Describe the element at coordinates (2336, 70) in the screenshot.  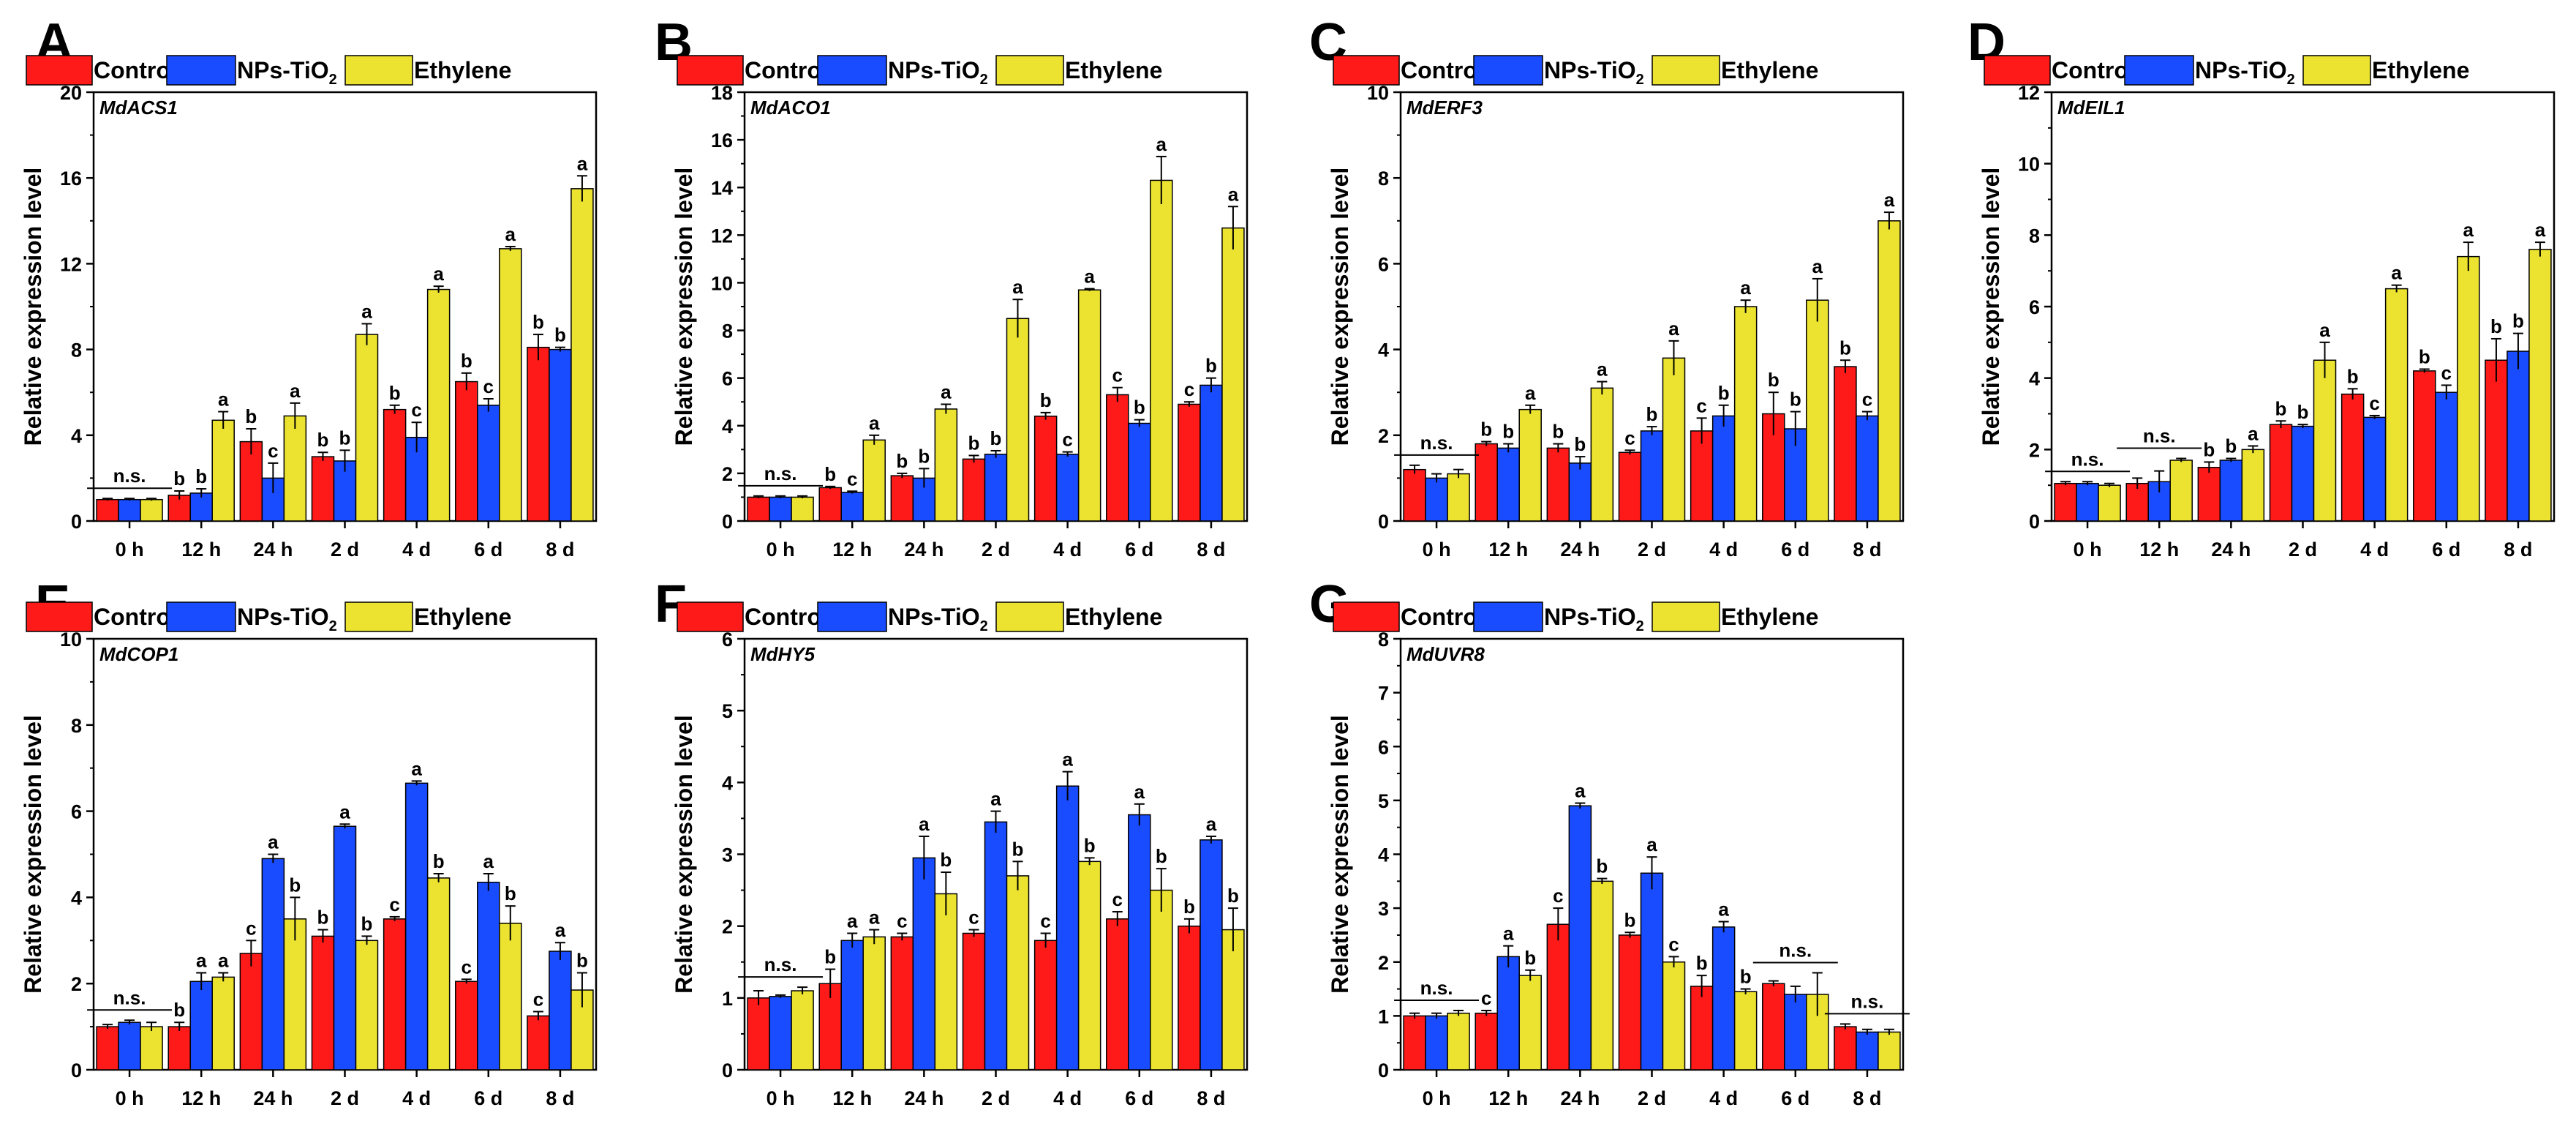
I see `legend-swatch-ethylene` at that location.